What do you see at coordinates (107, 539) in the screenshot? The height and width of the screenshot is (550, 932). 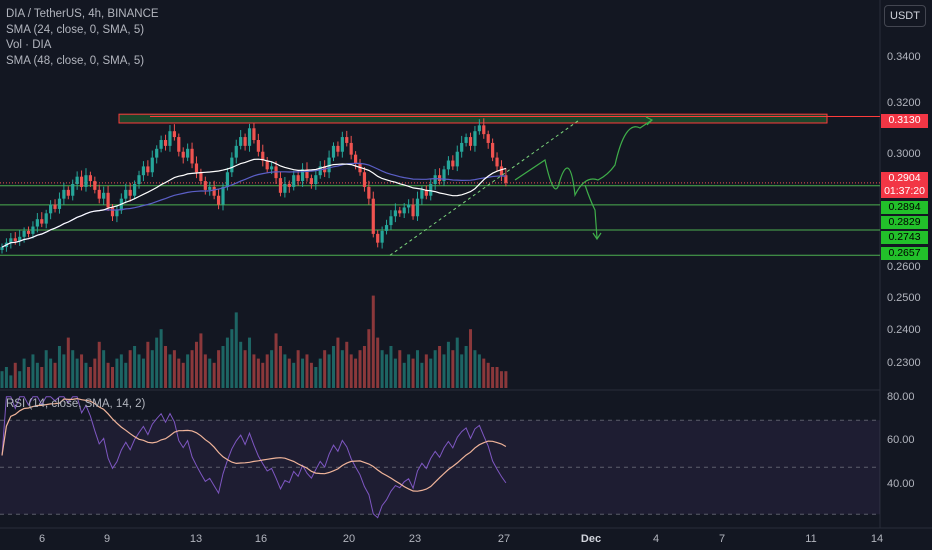 I see `time-axis-label: 9` at bounding box center [107, 539].